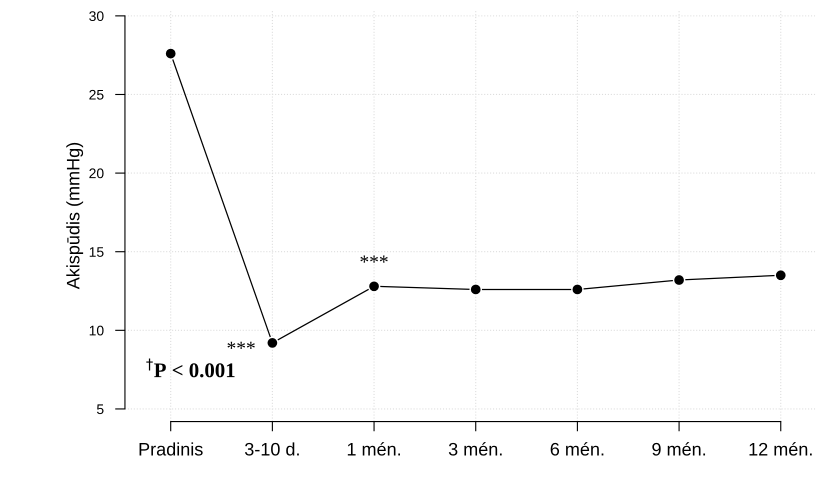 The height and width of the screenshot is (479, 833). Describe the element at coordinates (679, 449) in the screenshot. I see `x-tick-label: 9 mén.` at that location.